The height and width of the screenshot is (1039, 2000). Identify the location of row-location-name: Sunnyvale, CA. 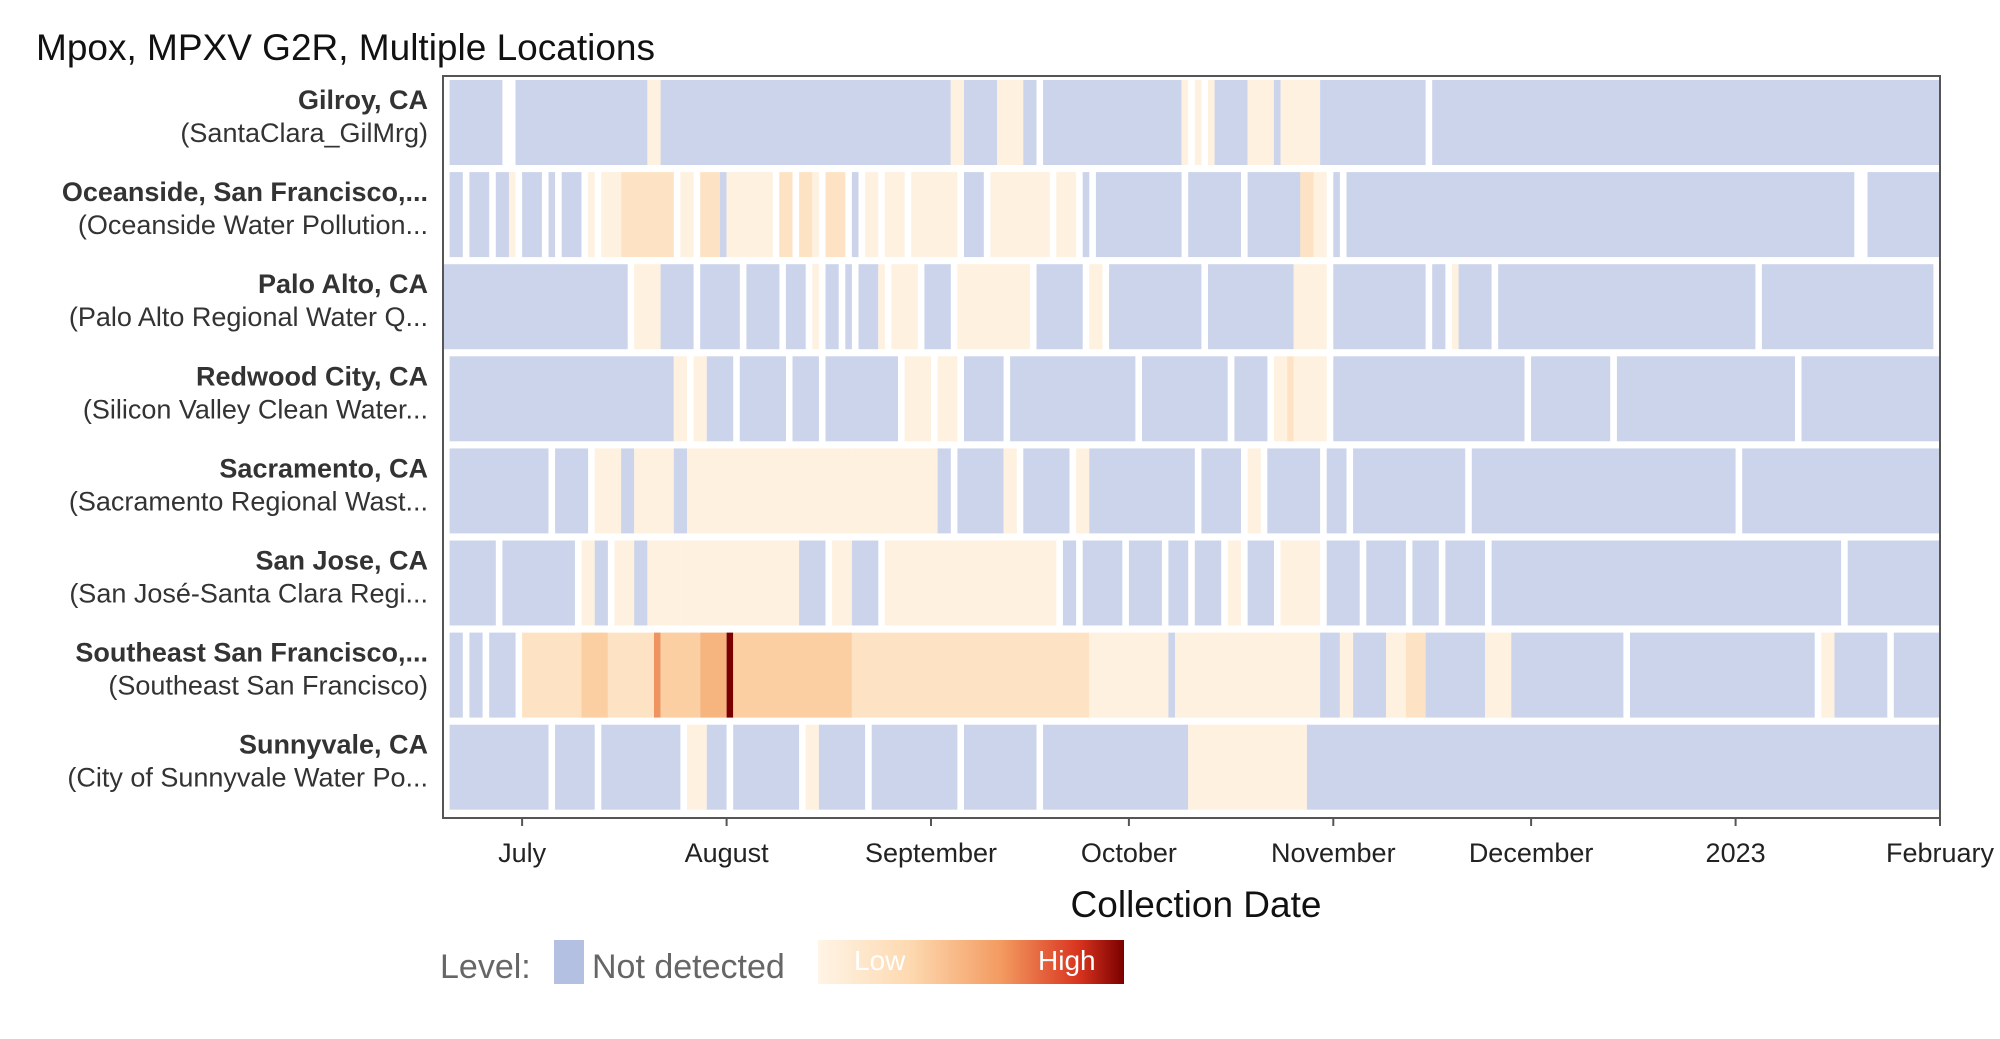
(333, 745).